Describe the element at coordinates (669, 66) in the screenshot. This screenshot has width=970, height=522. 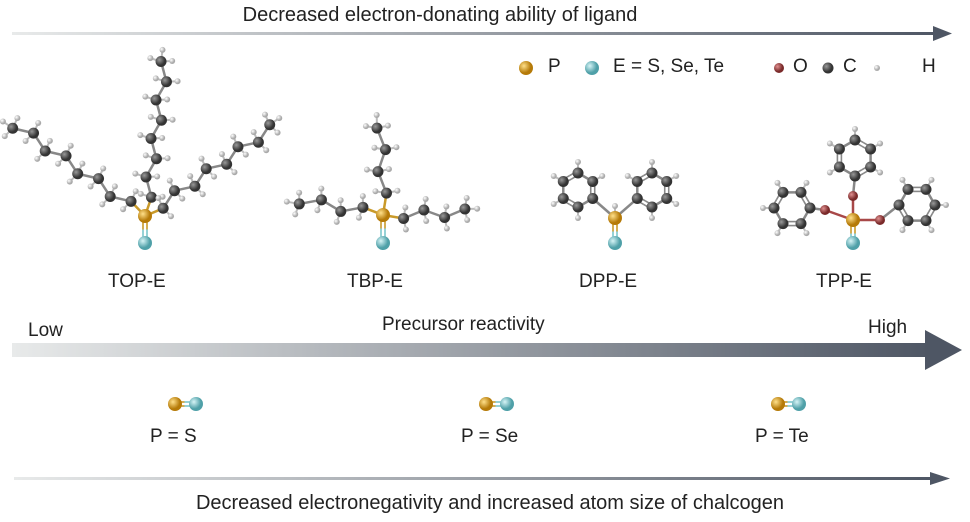
I see `legend-e: E = S, Se, Te` at that location.